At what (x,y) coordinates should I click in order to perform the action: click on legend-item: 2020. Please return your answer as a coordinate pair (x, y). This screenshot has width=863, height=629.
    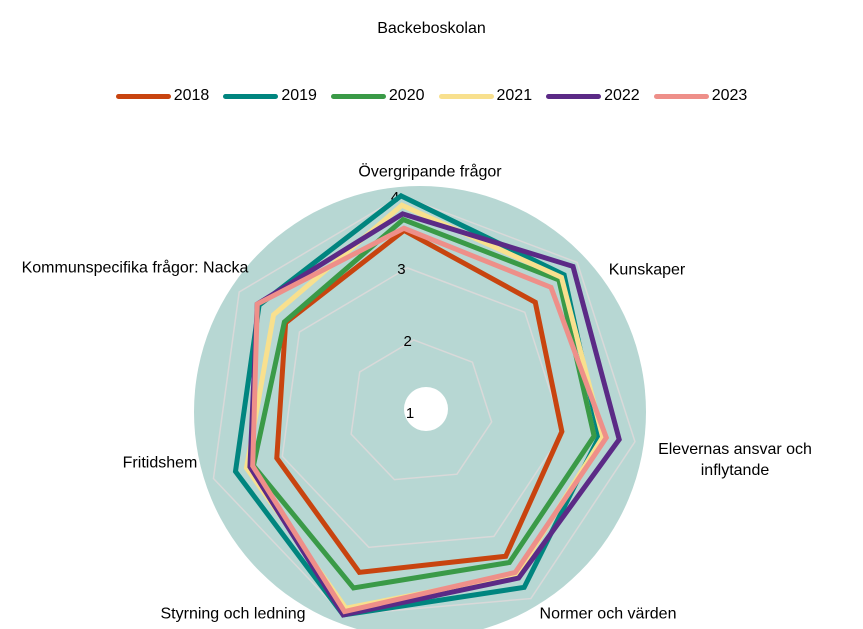
    Looking at the image, I should click on (377, 96).